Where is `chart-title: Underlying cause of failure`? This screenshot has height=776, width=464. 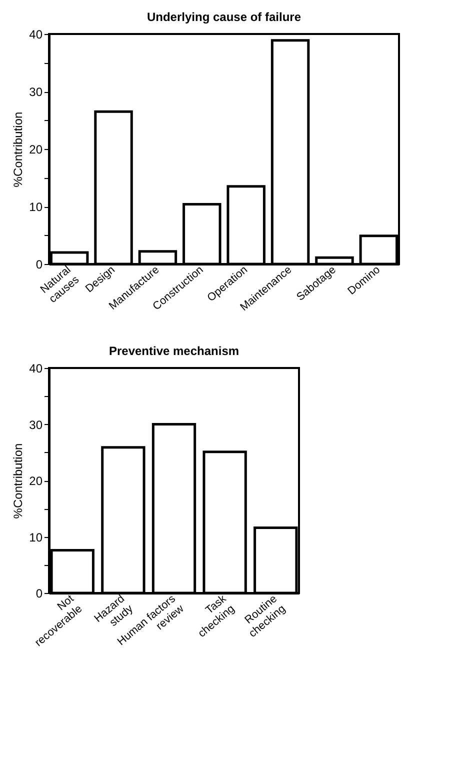
chart-title: Underlying cause of failure is located at coordinates (224, 17).